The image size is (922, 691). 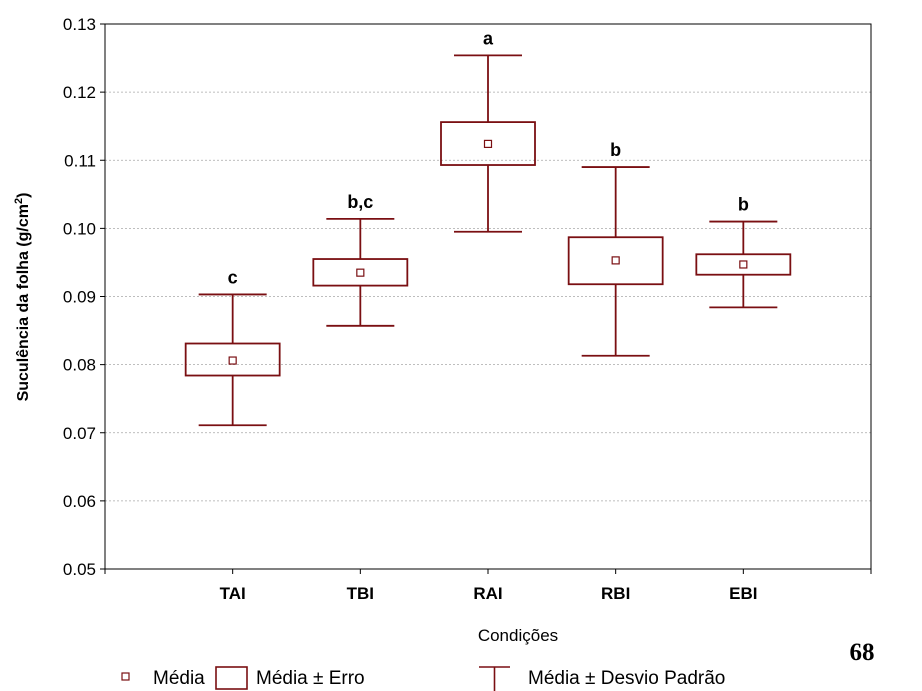 What do you see at coordinates (615, 593) in the screenshot?
I see `x-tick-label: RBI` at bounding box center [615, 593].